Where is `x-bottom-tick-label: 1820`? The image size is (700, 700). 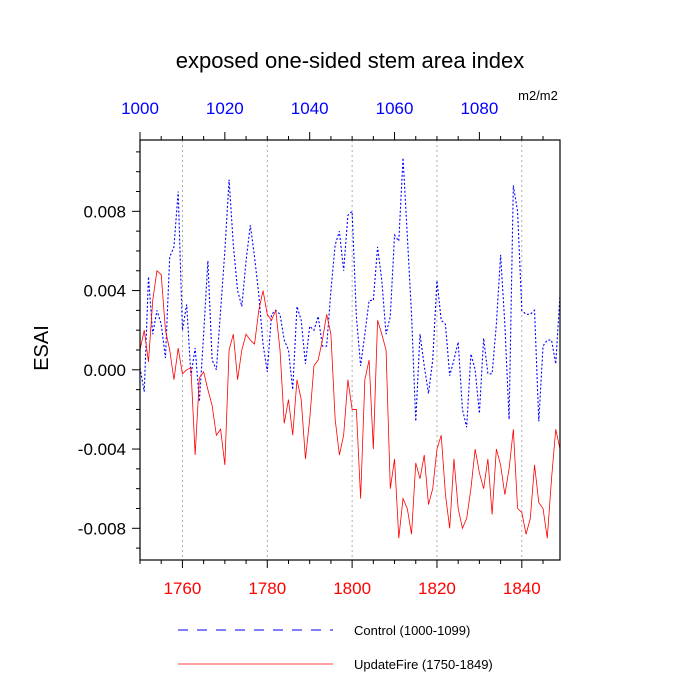 x-bottom-tick-label: 1820 is located at coordinates (437, 588).